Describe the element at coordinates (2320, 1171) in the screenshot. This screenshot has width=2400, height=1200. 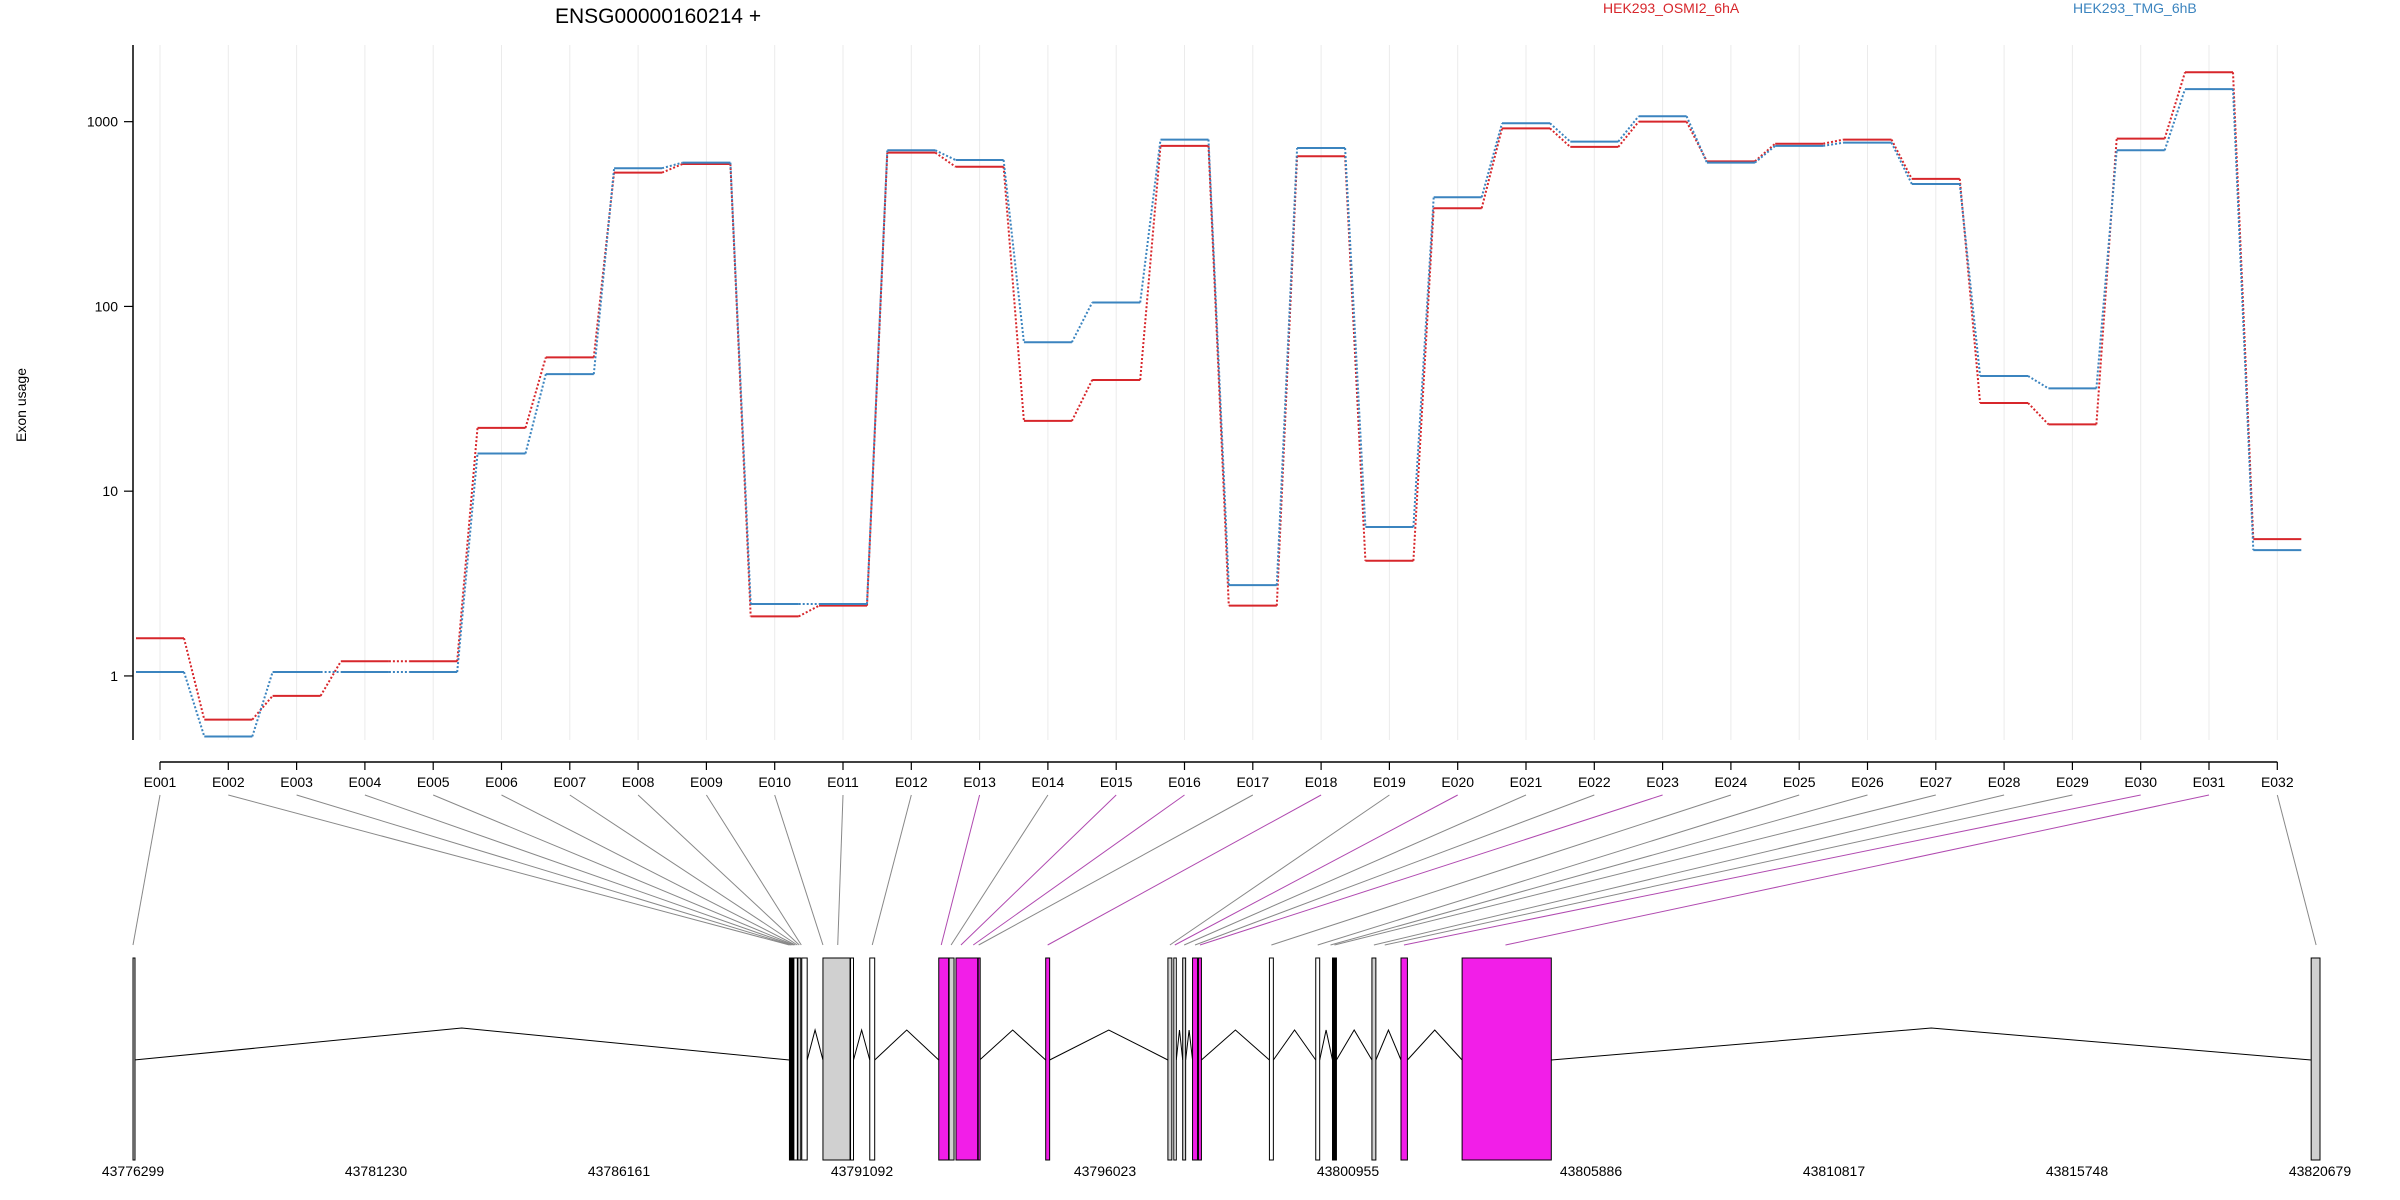
I see `coord-tick-label-43820679: 43820679` at that location.